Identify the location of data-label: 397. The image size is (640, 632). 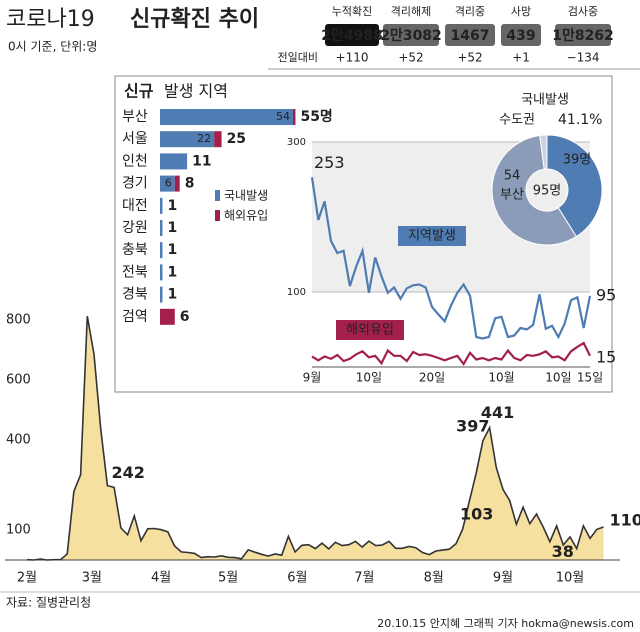
(472, 425).